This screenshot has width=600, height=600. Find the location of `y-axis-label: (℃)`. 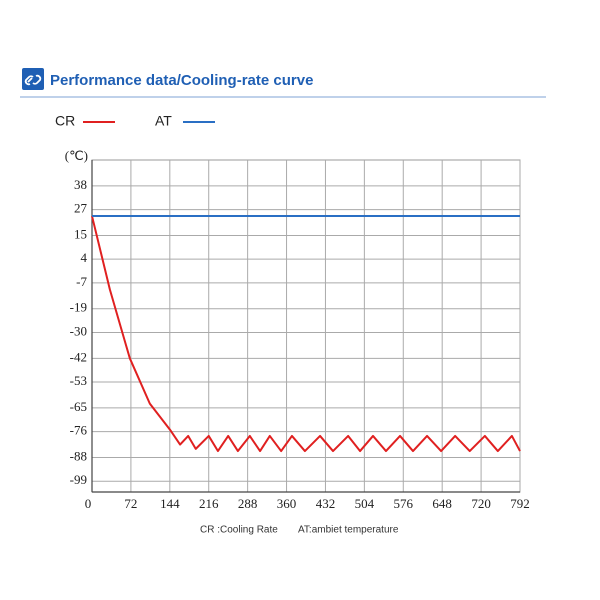

y-axis-label: (℃) is located at coordinates (76, 155).